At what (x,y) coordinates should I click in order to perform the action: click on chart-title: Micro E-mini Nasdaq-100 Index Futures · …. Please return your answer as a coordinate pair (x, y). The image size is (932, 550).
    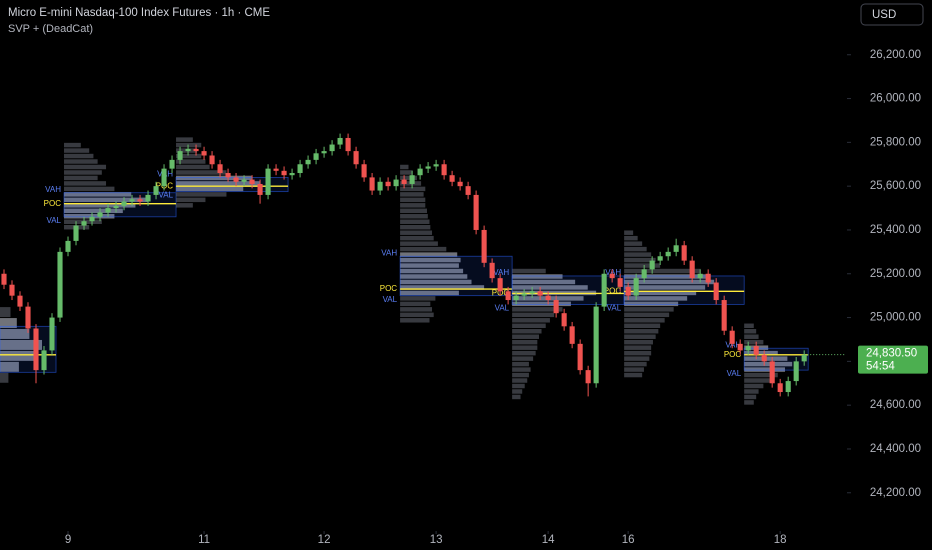
    Looking at the image, I should click on (139, 13).